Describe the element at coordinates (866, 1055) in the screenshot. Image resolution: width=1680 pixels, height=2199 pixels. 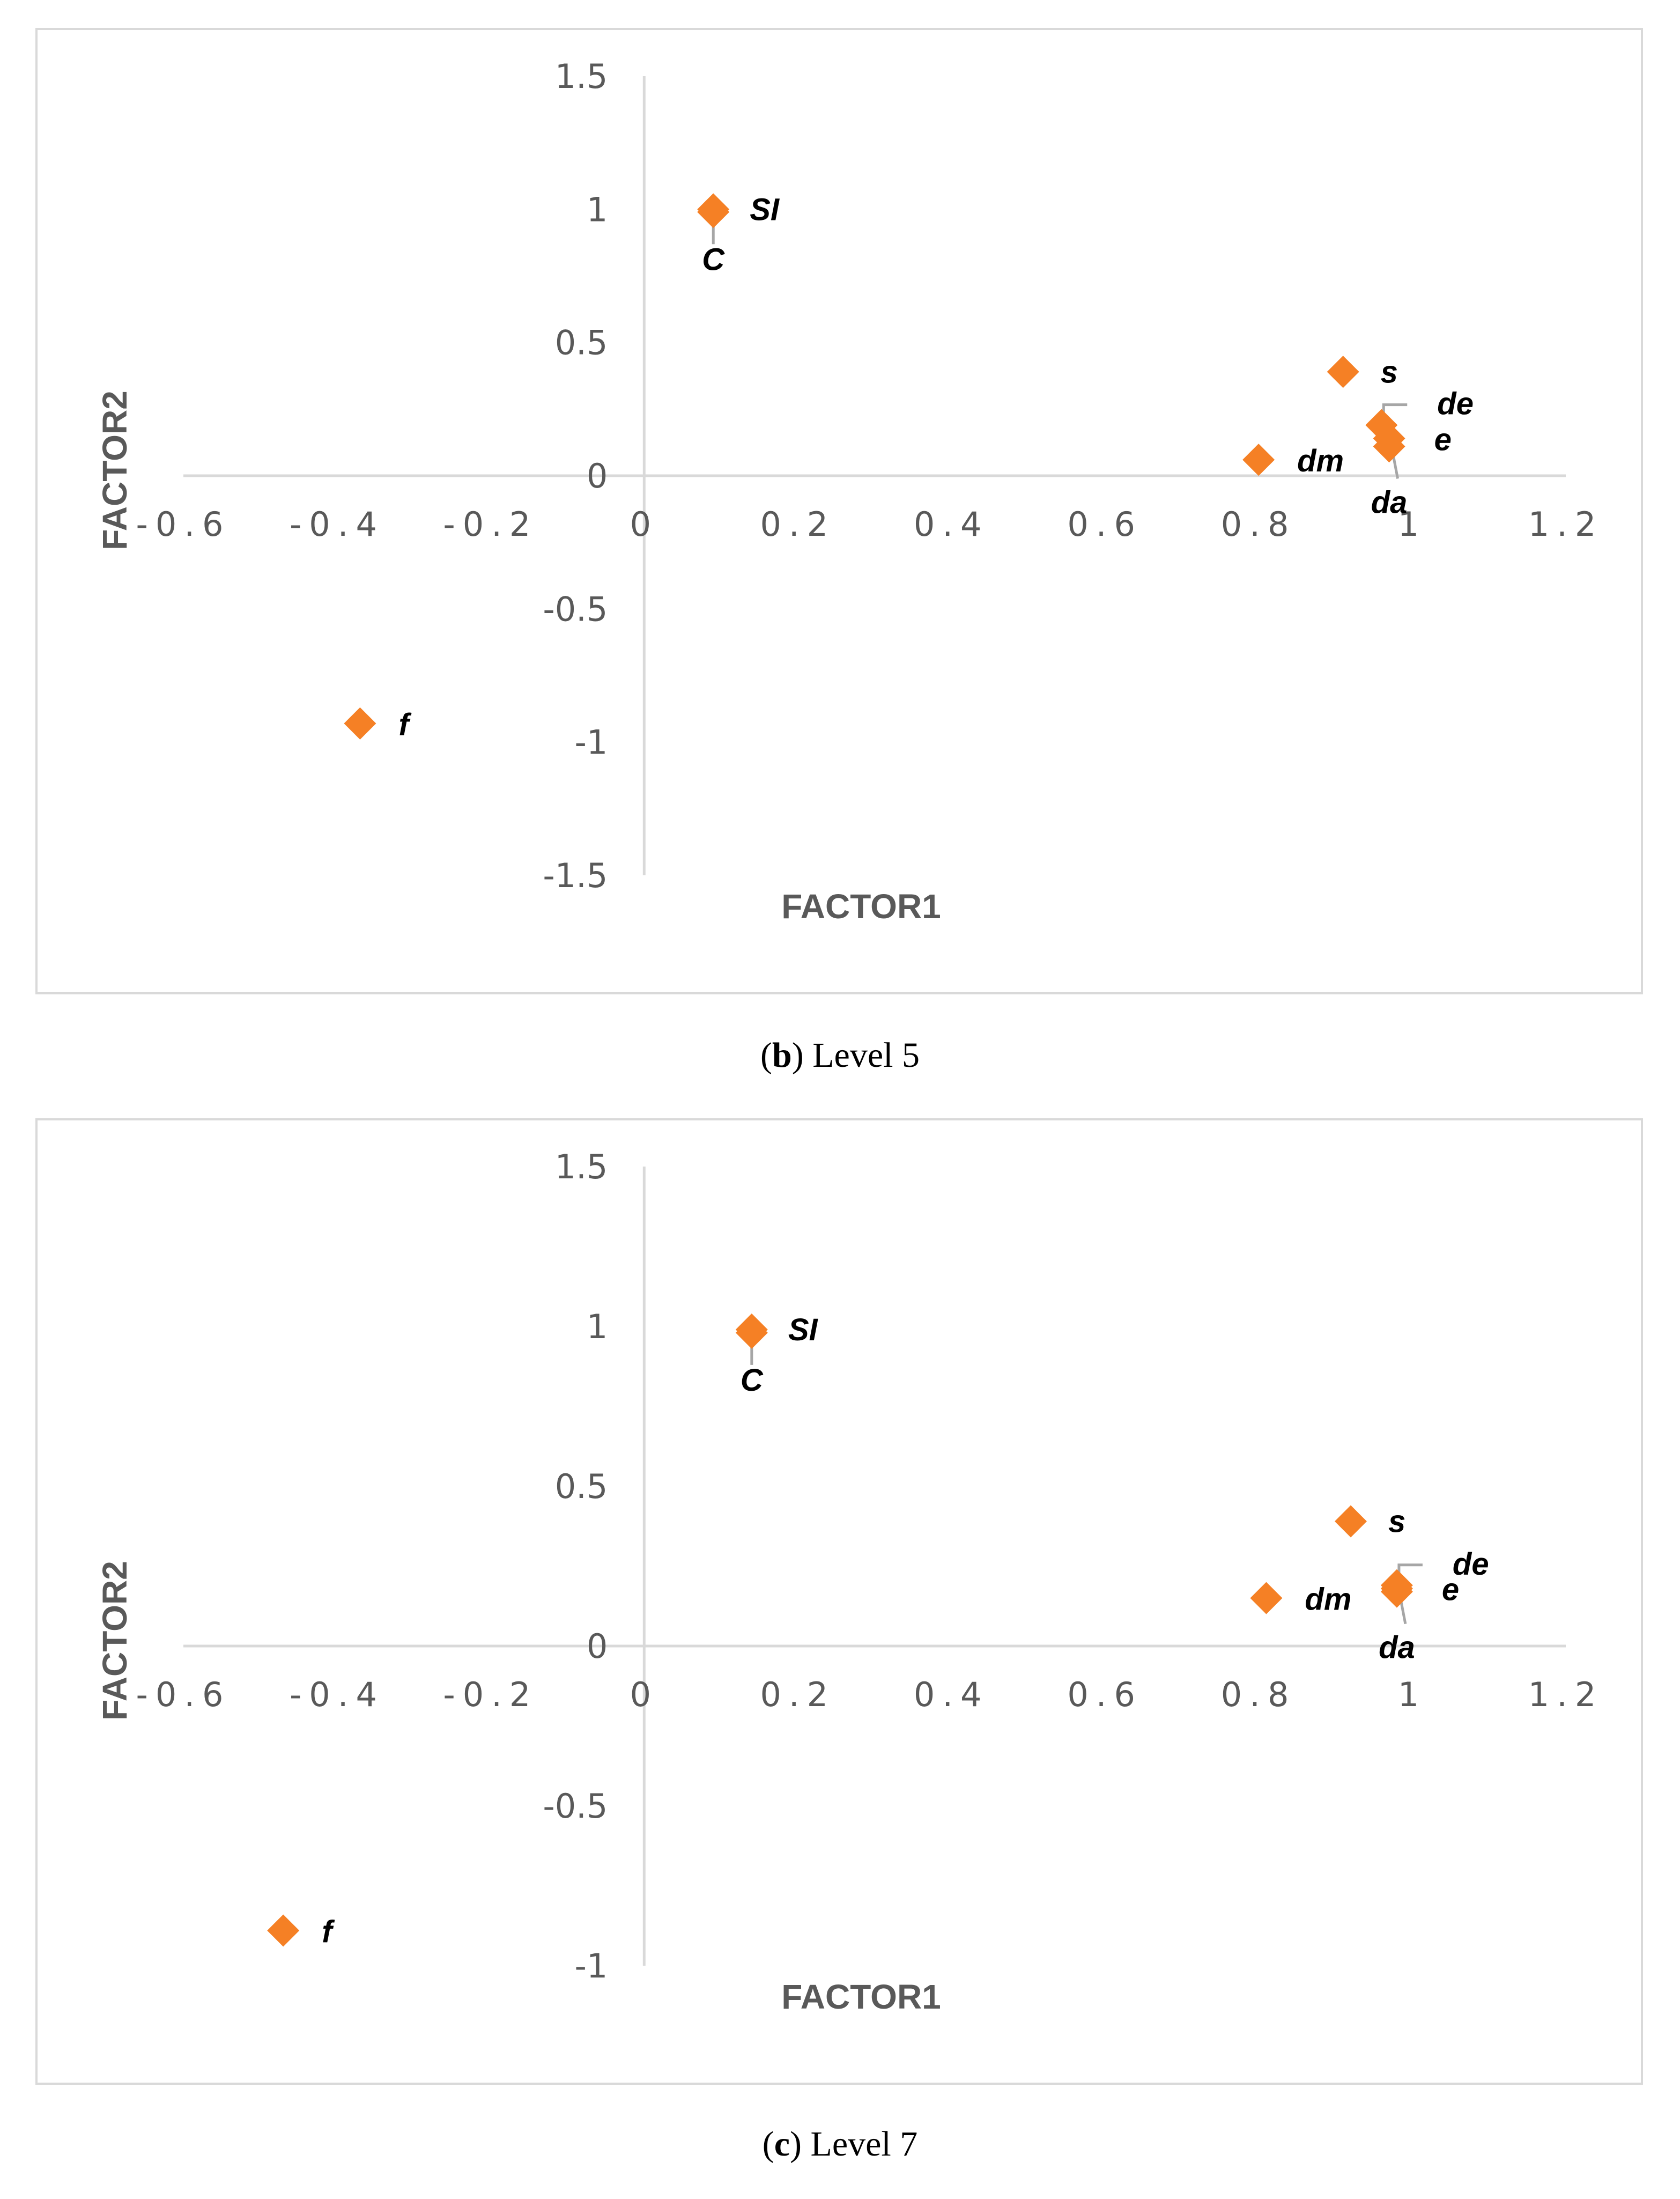
I see `caption-text: Level 5` at that location.